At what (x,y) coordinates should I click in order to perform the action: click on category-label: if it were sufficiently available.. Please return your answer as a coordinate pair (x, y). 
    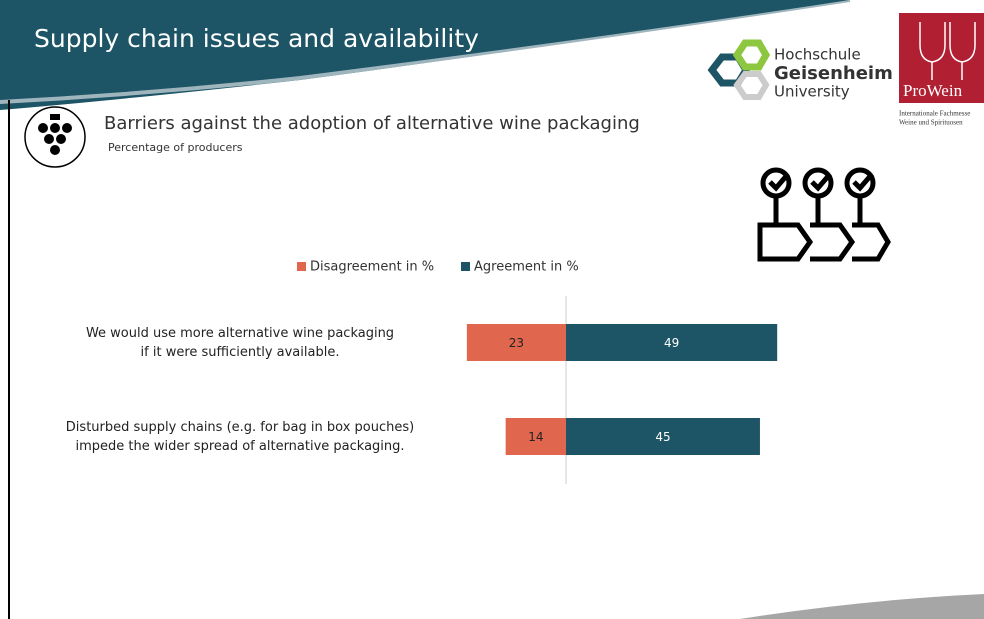
    Looking at the image, I should click on (240, 352).